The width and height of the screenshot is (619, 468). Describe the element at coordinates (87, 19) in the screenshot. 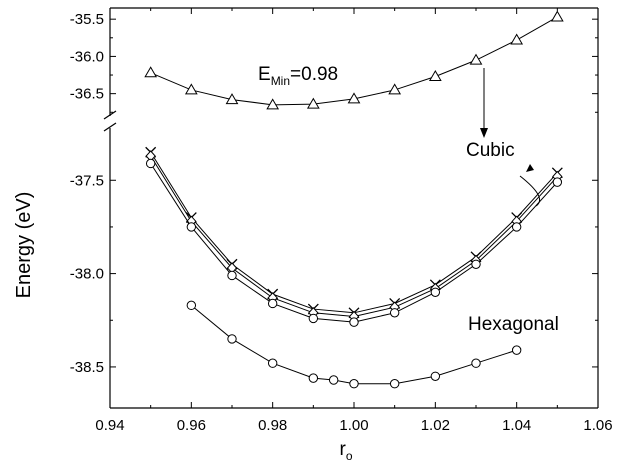

I see `y-tick-label: -35.5` at that location.